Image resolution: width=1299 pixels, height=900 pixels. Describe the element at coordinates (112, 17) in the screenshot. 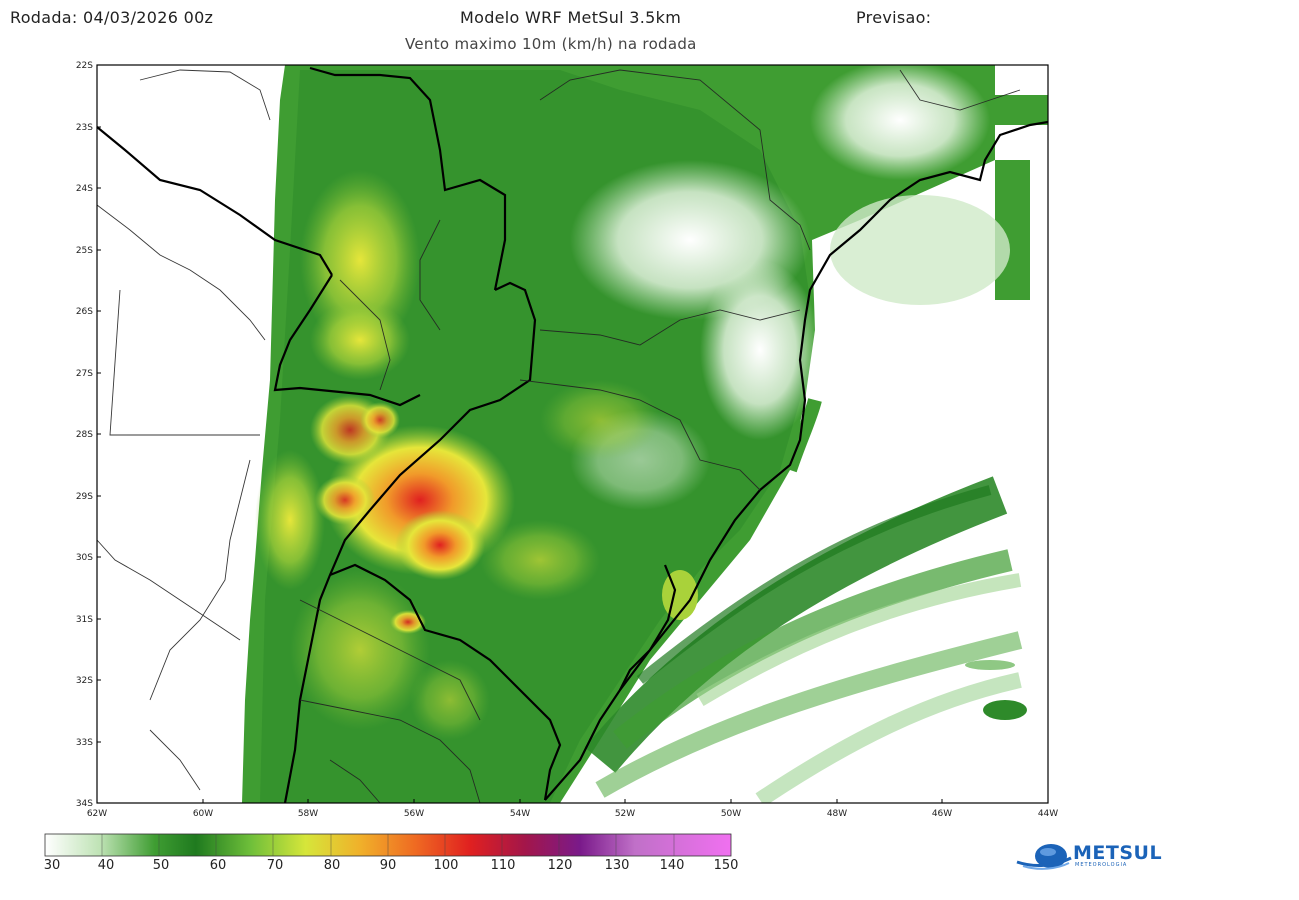

I see `run-time-label: Rodada: 04/03/2026 00z` at that location.